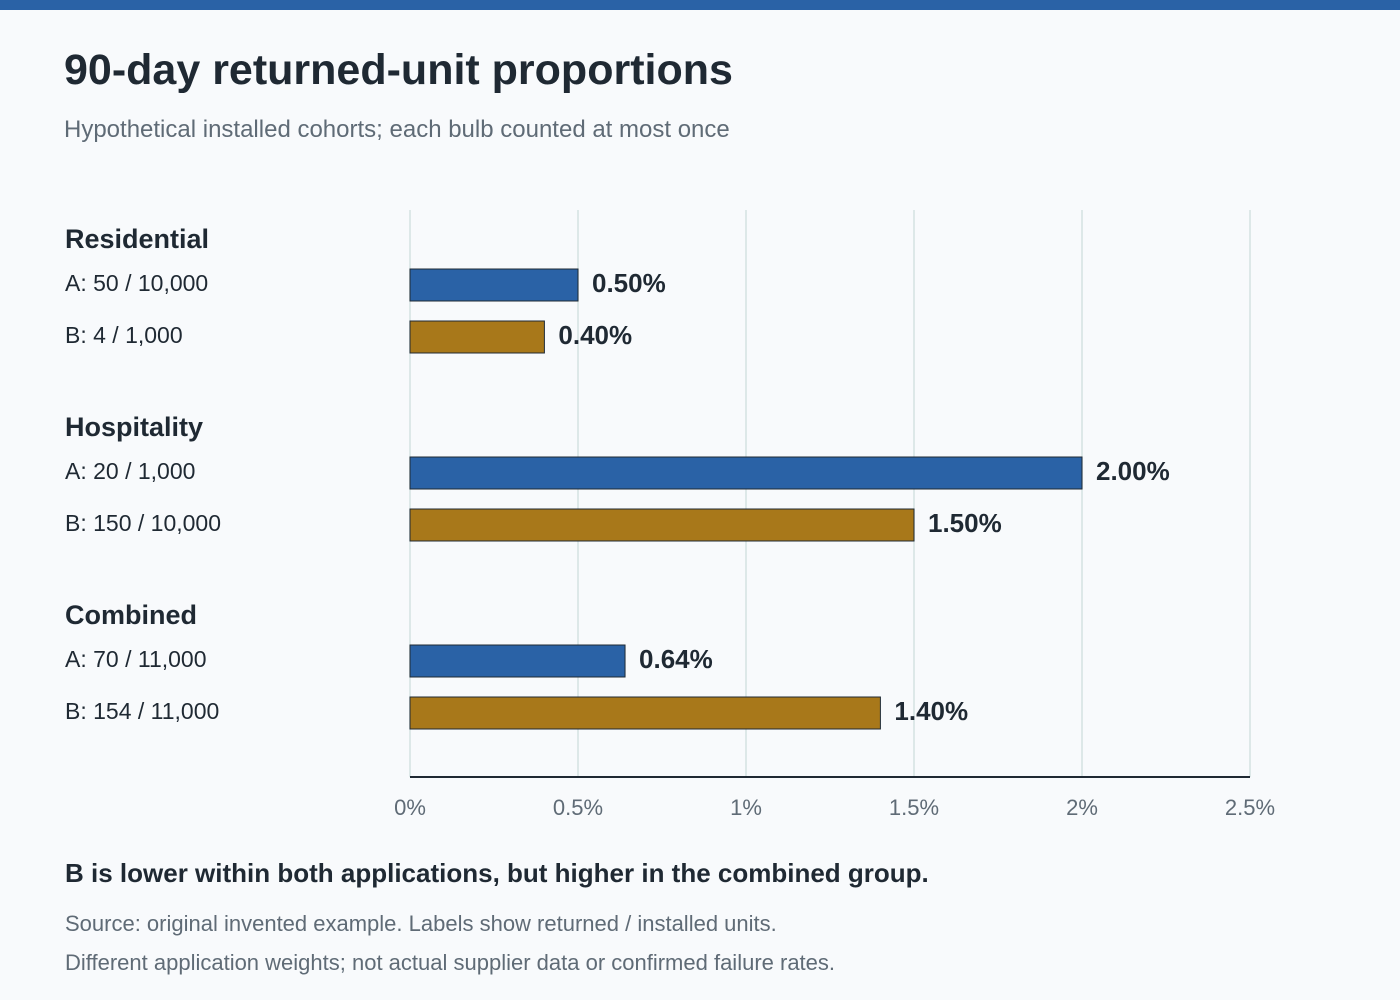 Image resolution: width=1400 pixels, height=1000 pixels. I want to click on data-label: 0.40%, so click(595, 335).